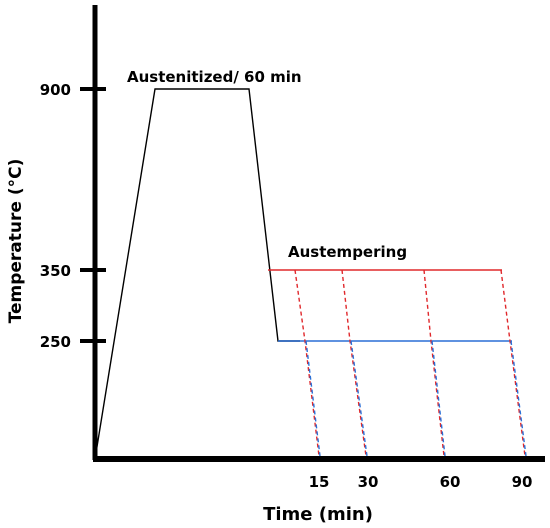 The height and width of the screenshot is (528, 550). What do you see at coordinates (55, 342) in the screenshot?
I see `y-tick-label-250: 250` at bounding box center [55, 342].